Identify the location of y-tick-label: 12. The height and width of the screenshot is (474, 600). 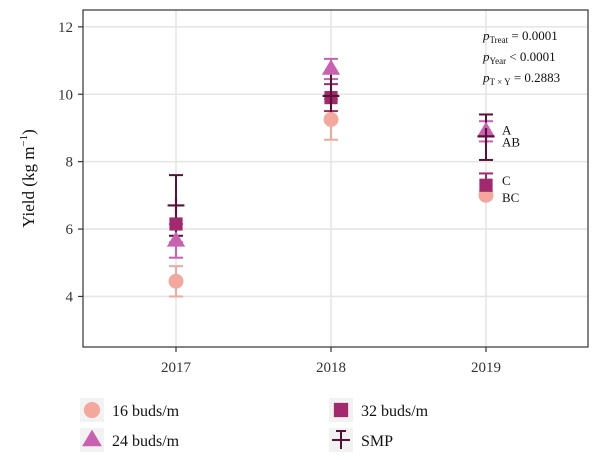
(65, 28).